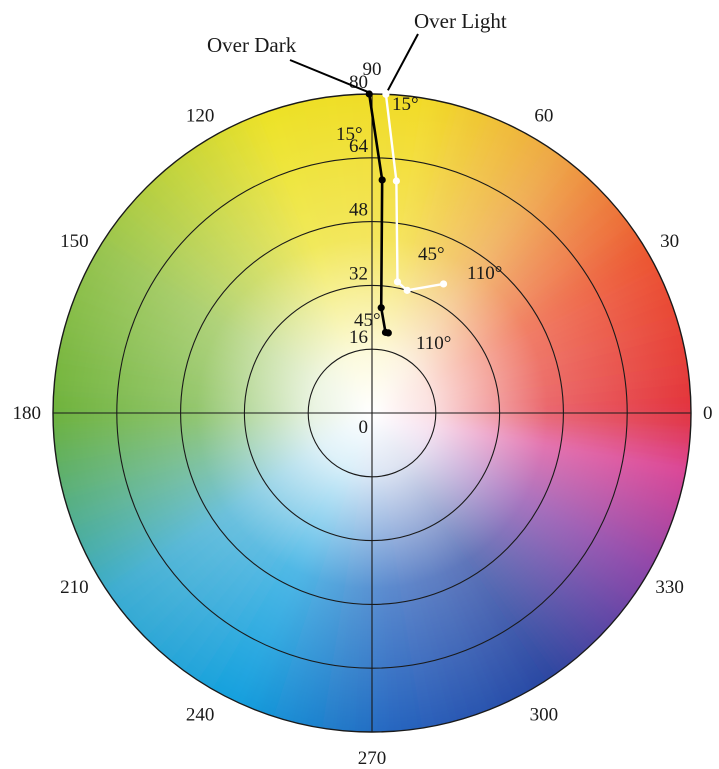 This screenshot has height=769, width=719. Describe the element at coordinates (543, 115) in the screenshot. I see `angle-label-60: 60` at that location.